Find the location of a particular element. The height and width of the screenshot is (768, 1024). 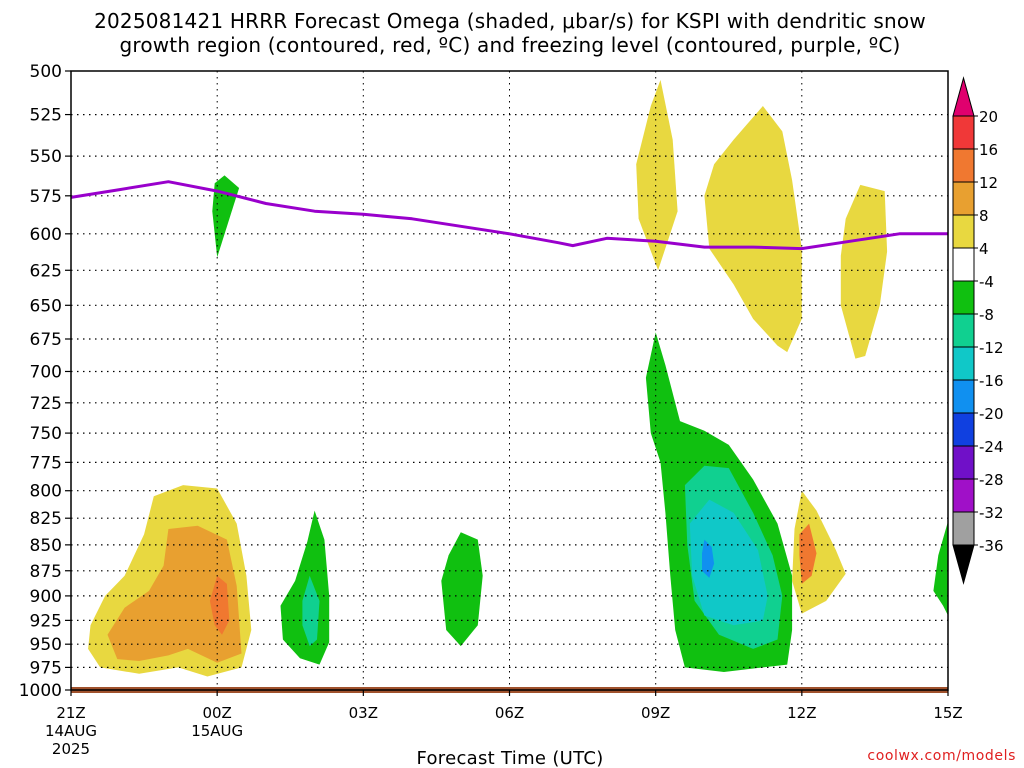

colorbar-tick-label: -16 is located at coordinates (991, 381).